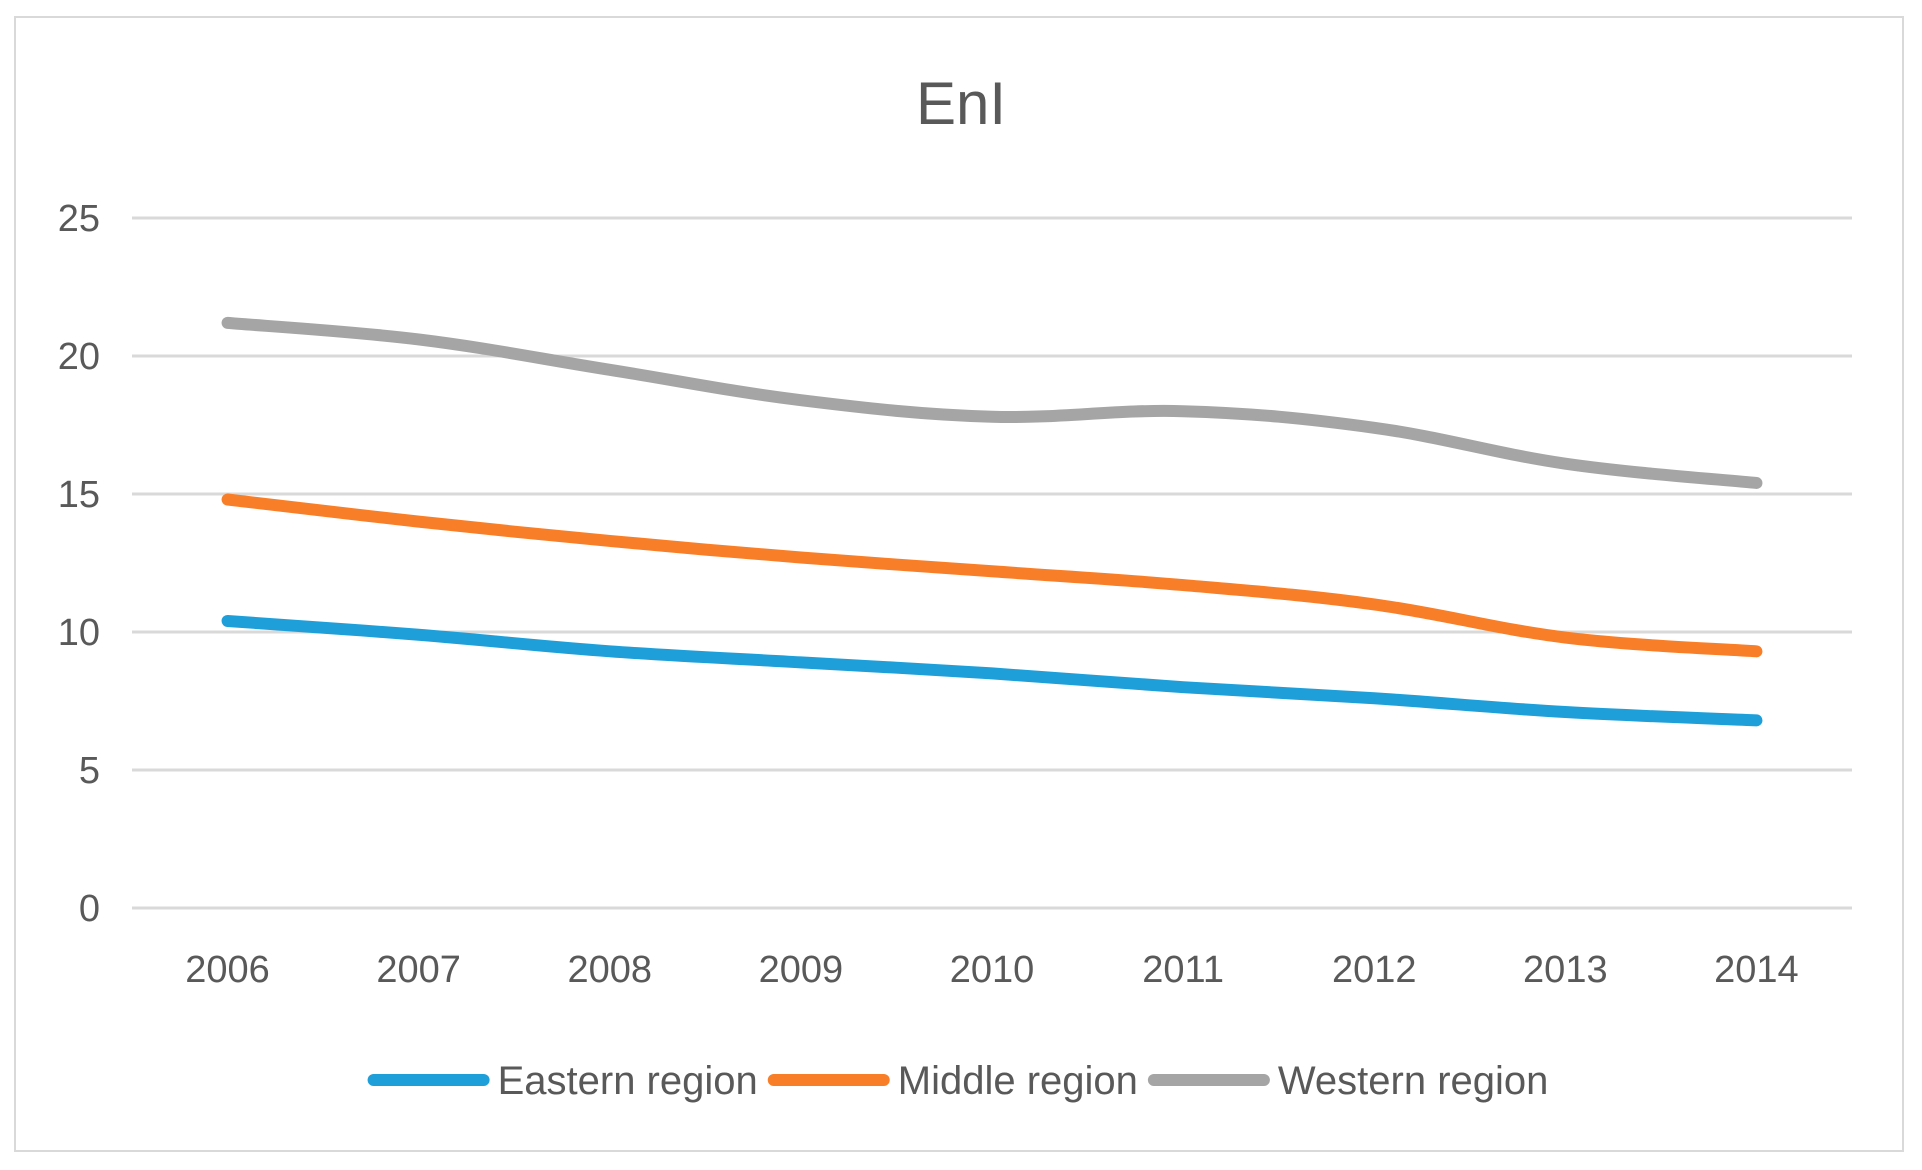 The height and width of the screenshot is (1170, 1922). What do you see at coordinates (610, 970) in the screenshot?
I see `x-tick-label: 2008` at bounding box center [610, 970].